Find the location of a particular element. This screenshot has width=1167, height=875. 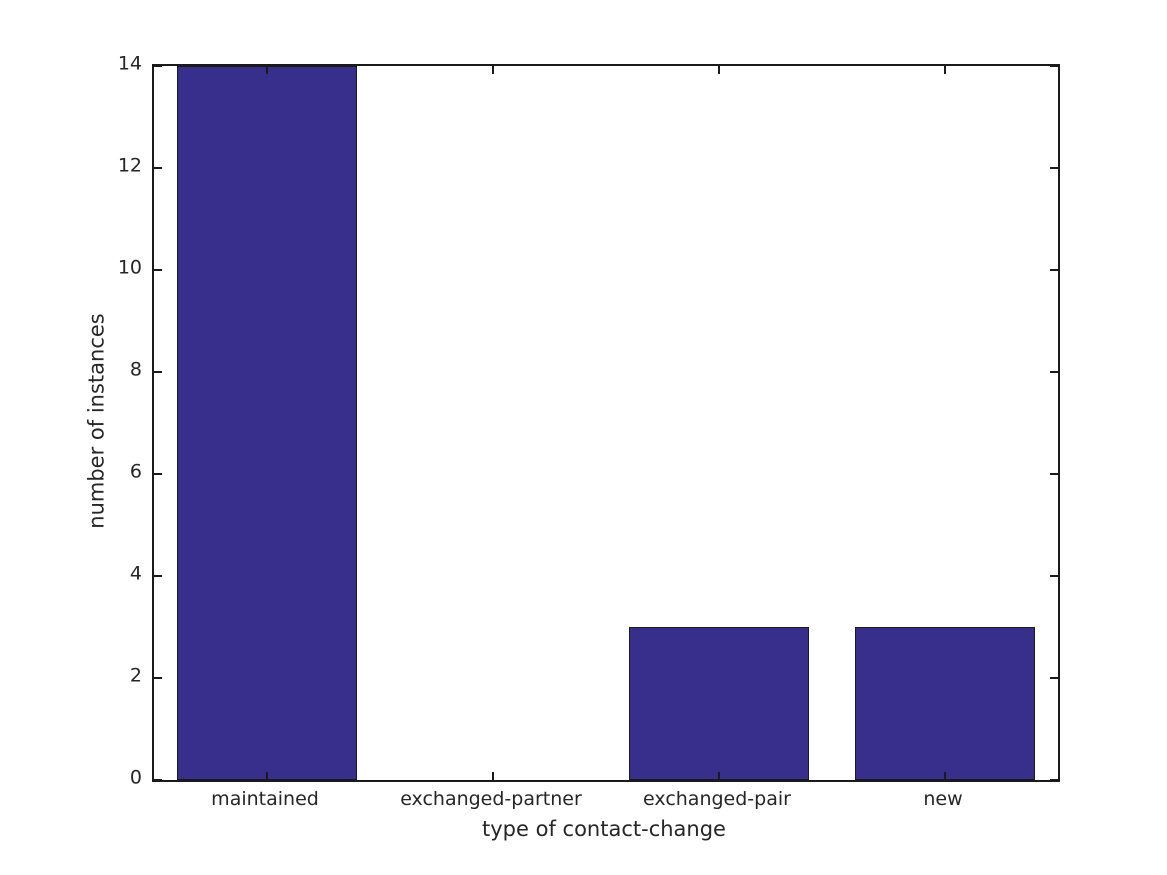

y-tick-label-10: 10 is located at coordinates (129, 267).